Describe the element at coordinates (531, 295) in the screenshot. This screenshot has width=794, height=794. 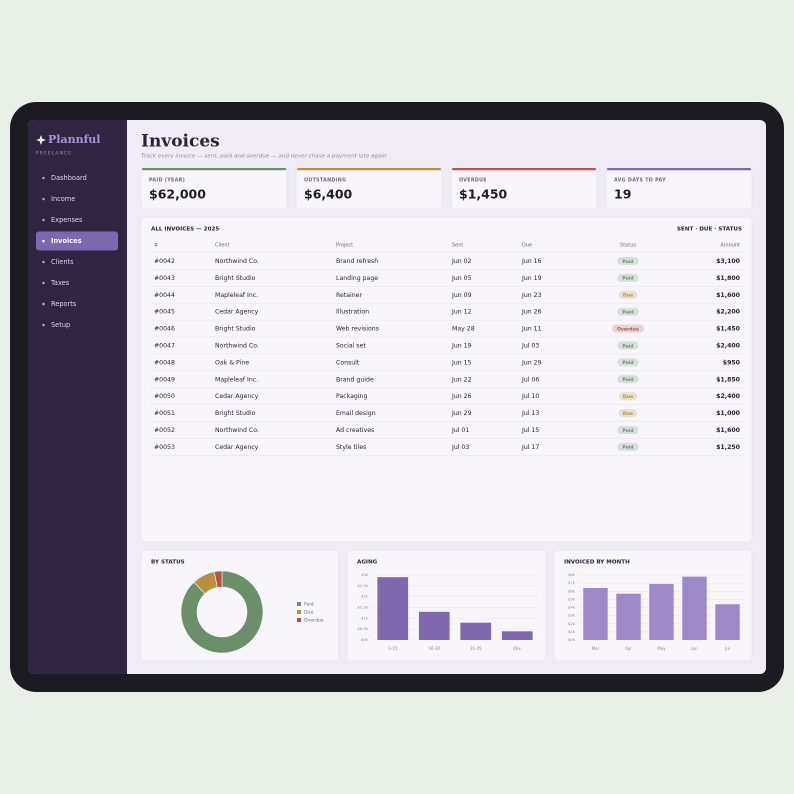
I see `table-cell: Jun 23` at that location.